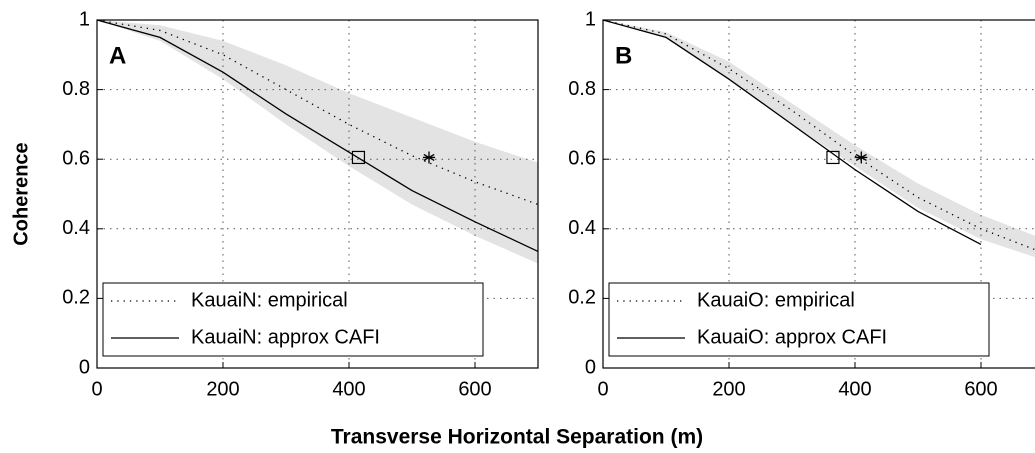 Image resolution: width=1035 pixels, height=453 pixels. I want to click on x-axis-label: Transverse Horizontal Separation (m), so click(517, 437).